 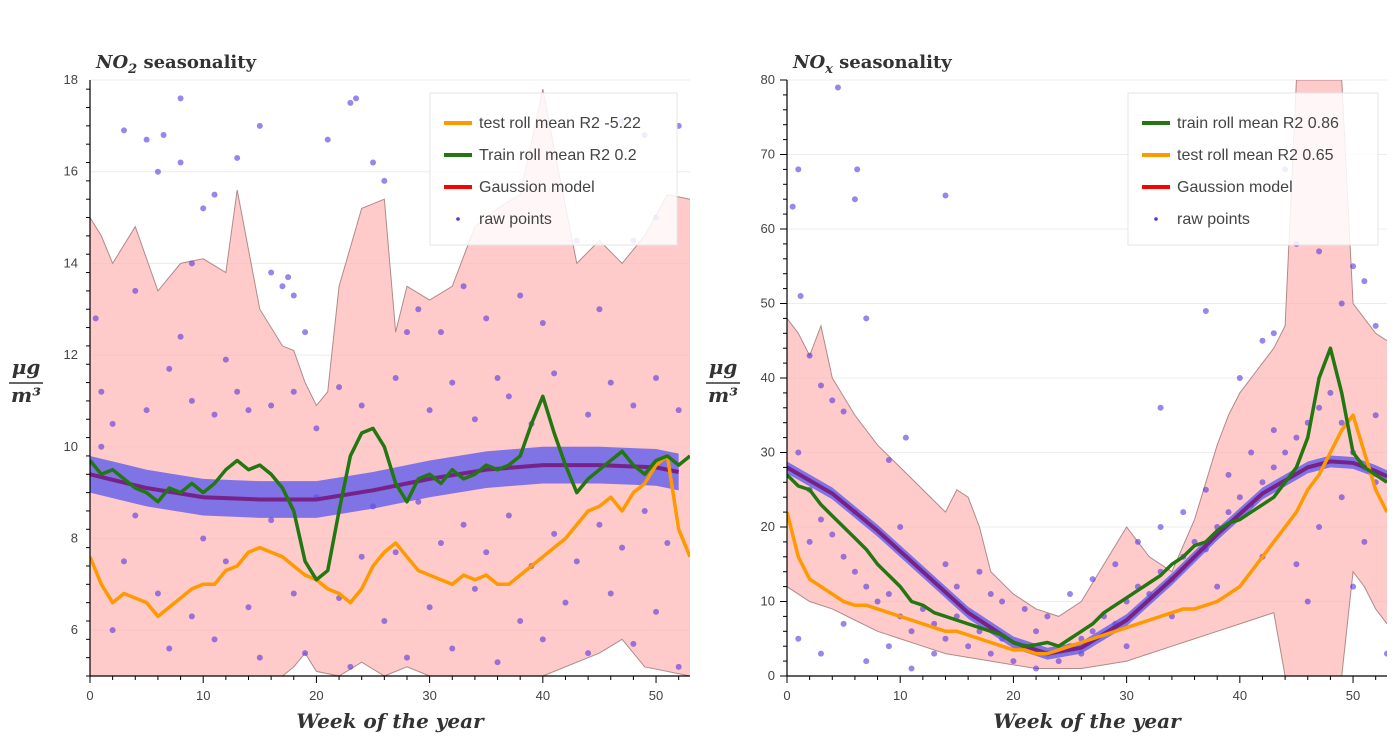 I want to click on y-tick-label: 14, so click(x=71, y=262).